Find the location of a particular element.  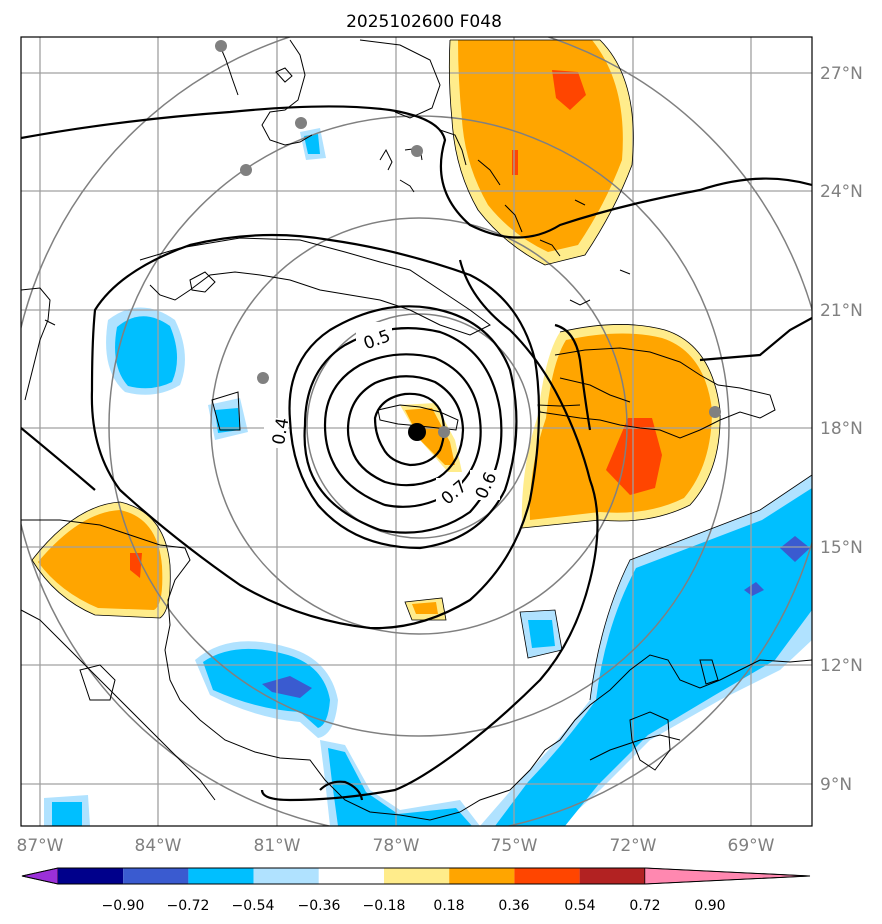

colorbar is located at coordinates (416, 876).